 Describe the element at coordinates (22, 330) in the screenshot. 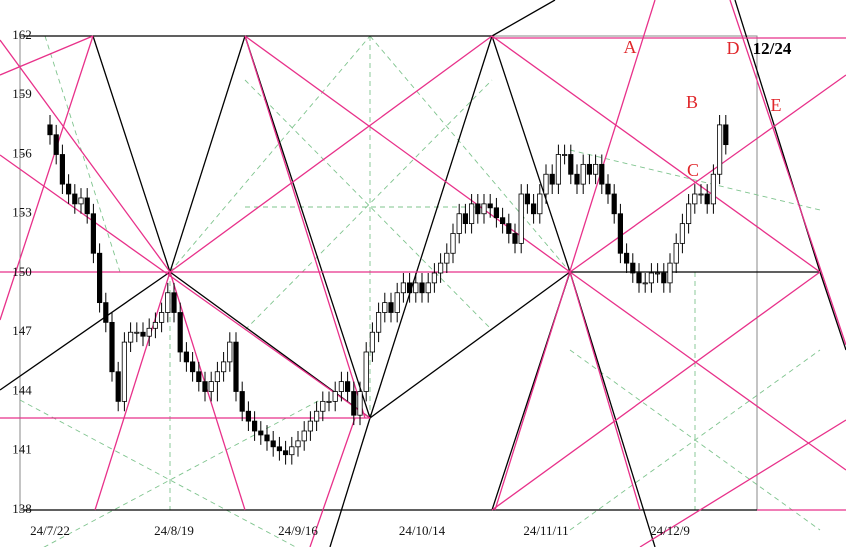

I see `y-tick-label: 147` at that location.